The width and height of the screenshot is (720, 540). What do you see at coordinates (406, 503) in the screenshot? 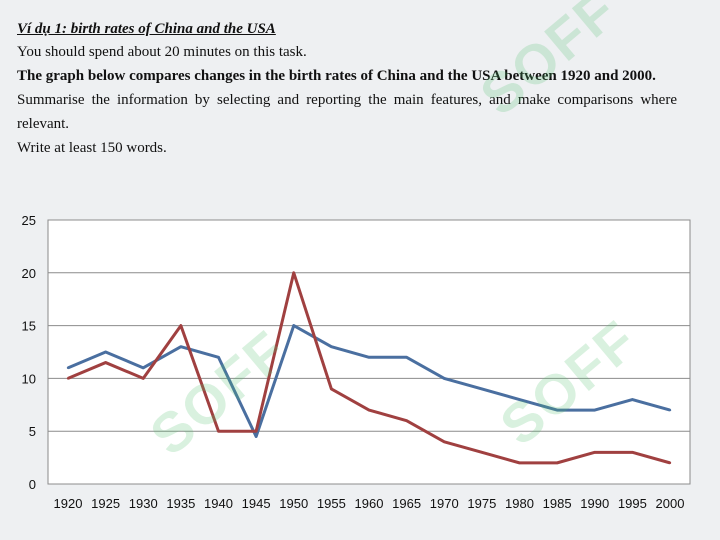
I see `x-tick-label: 1965` at bounding box center [406, 503].